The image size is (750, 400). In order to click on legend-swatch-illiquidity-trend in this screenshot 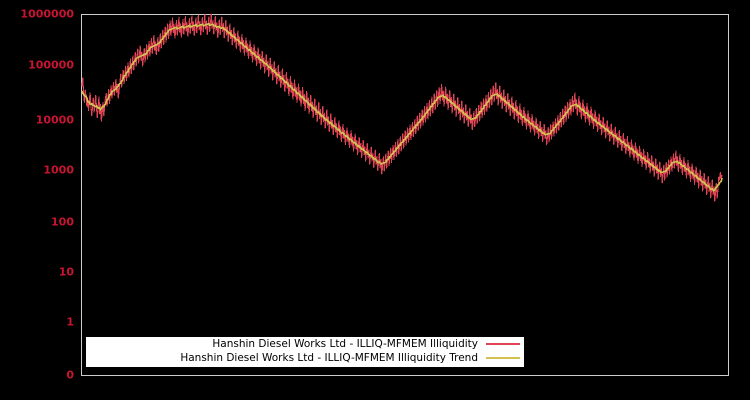, I will do `click(503, 358)`.